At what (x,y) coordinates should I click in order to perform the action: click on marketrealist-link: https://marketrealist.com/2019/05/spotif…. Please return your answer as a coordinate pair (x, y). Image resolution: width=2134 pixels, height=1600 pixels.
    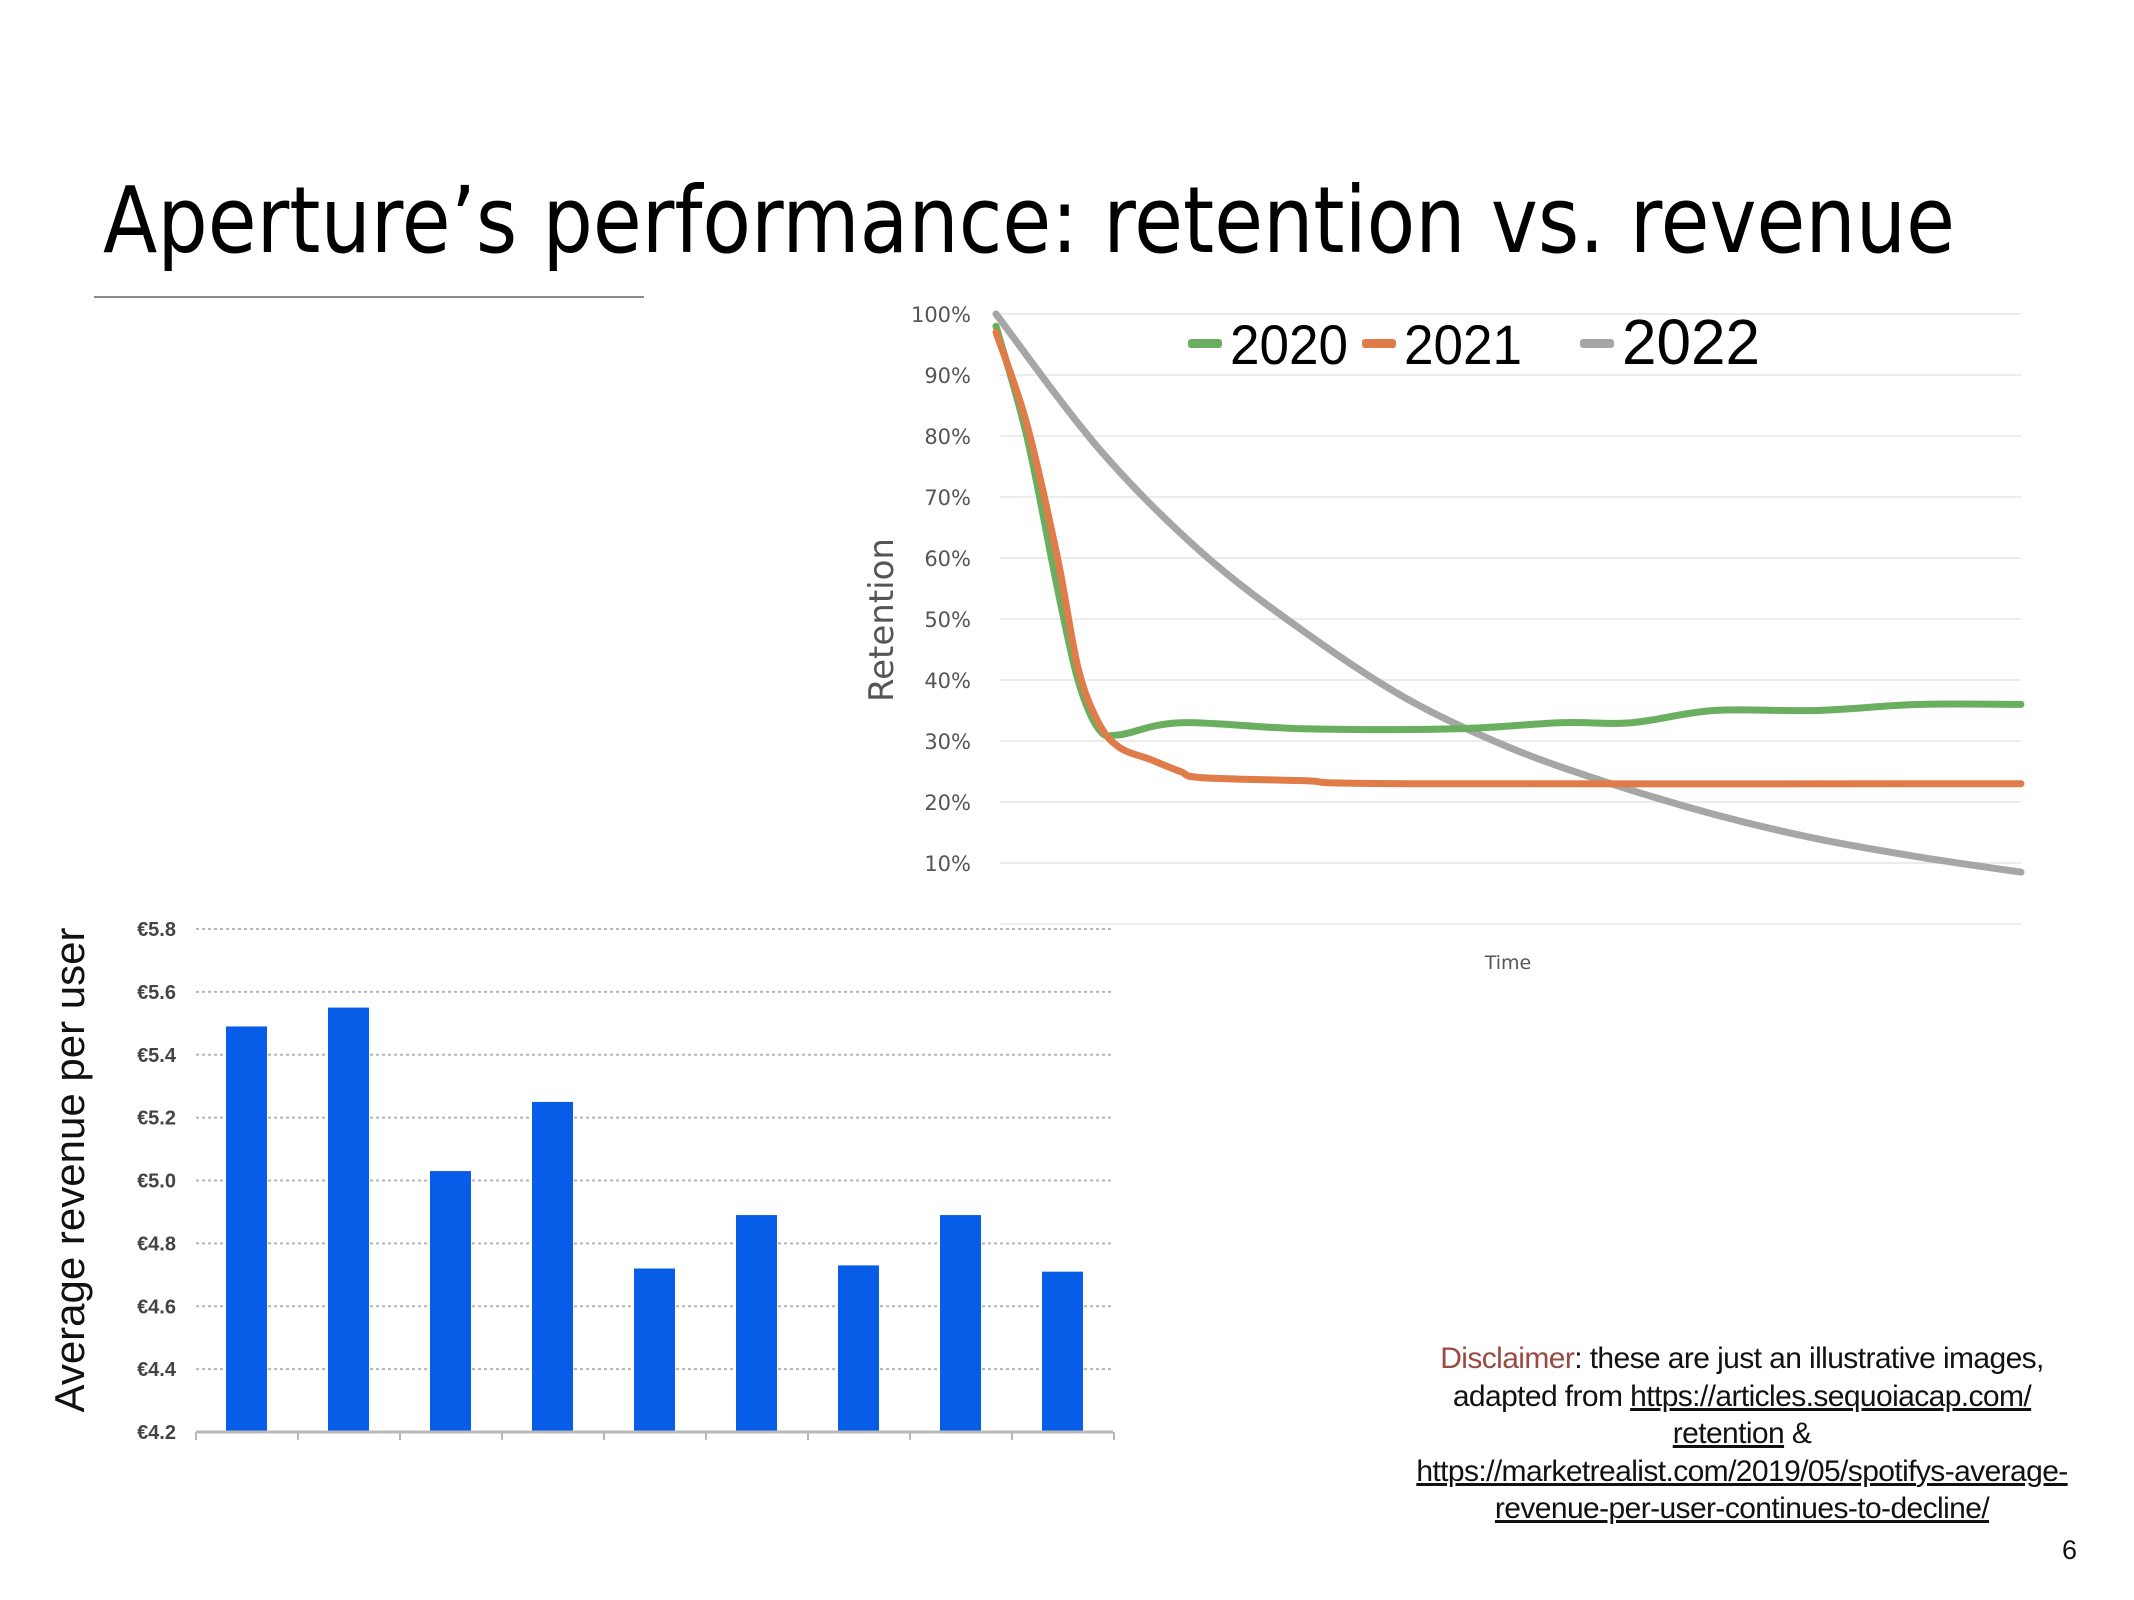
    Looking at the image, I should click on (1742, 1471).